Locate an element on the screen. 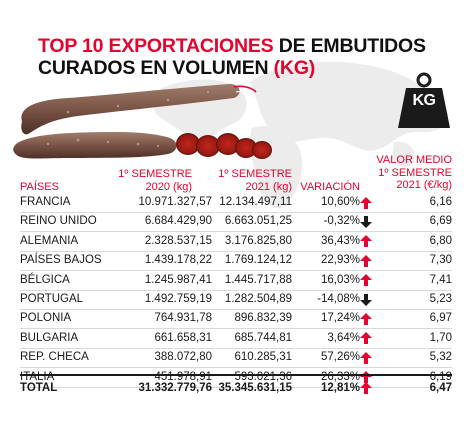 The image size is (474, 428). variation-value: 16,03% is located at coordinates (340, 279).